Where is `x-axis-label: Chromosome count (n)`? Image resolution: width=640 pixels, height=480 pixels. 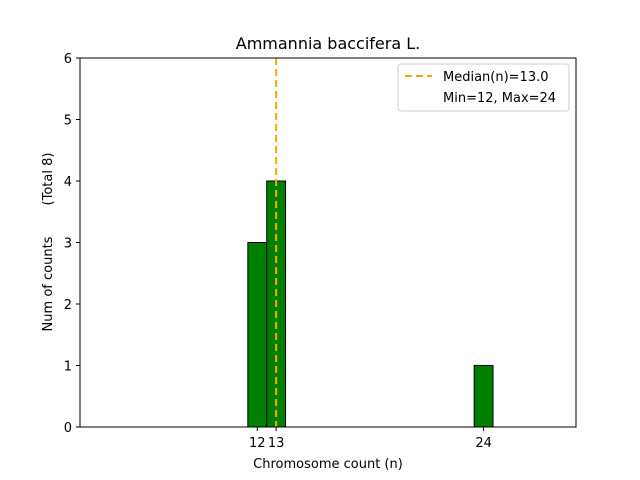
x-axis-label: Chromosome count (n) is located at coordinates (328, 464).